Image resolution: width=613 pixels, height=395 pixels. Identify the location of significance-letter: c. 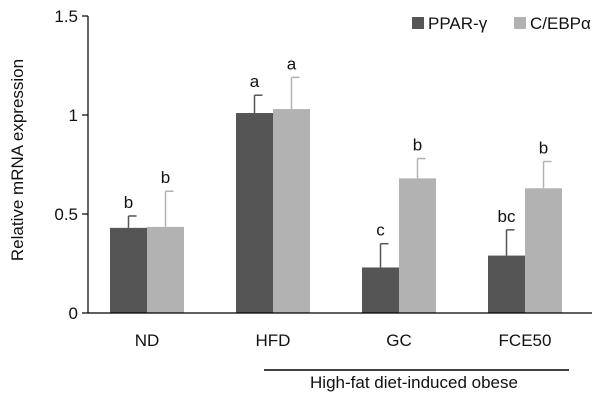
(380, 230).